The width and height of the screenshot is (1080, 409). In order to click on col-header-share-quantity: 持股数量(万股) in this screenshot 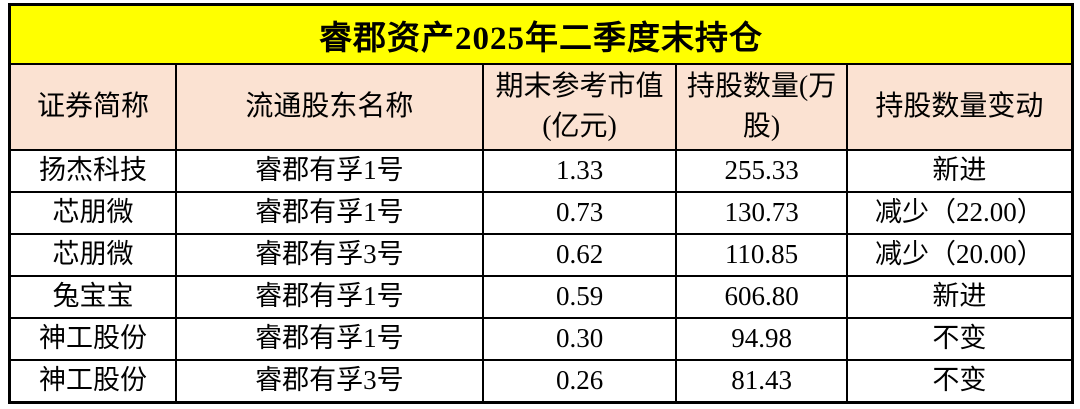, I will do `click(761, 107)`.